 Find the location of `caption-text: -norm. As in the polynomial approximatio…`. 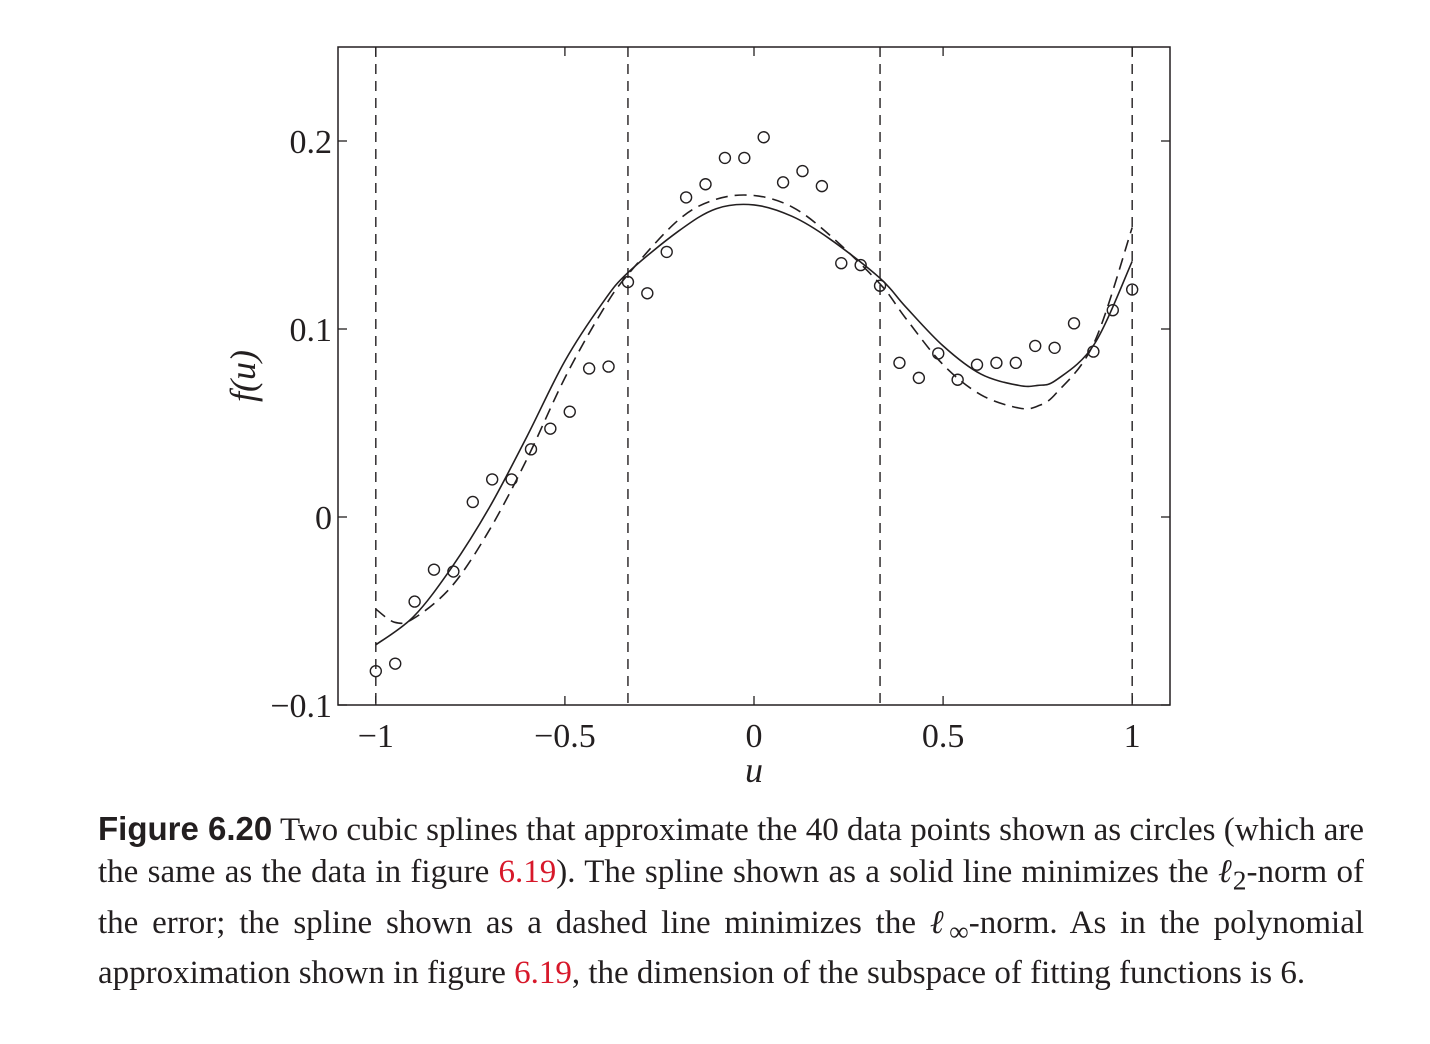

caption-text: -norm. As in the polynomial approximatio… is located at coordinates (731, 948).